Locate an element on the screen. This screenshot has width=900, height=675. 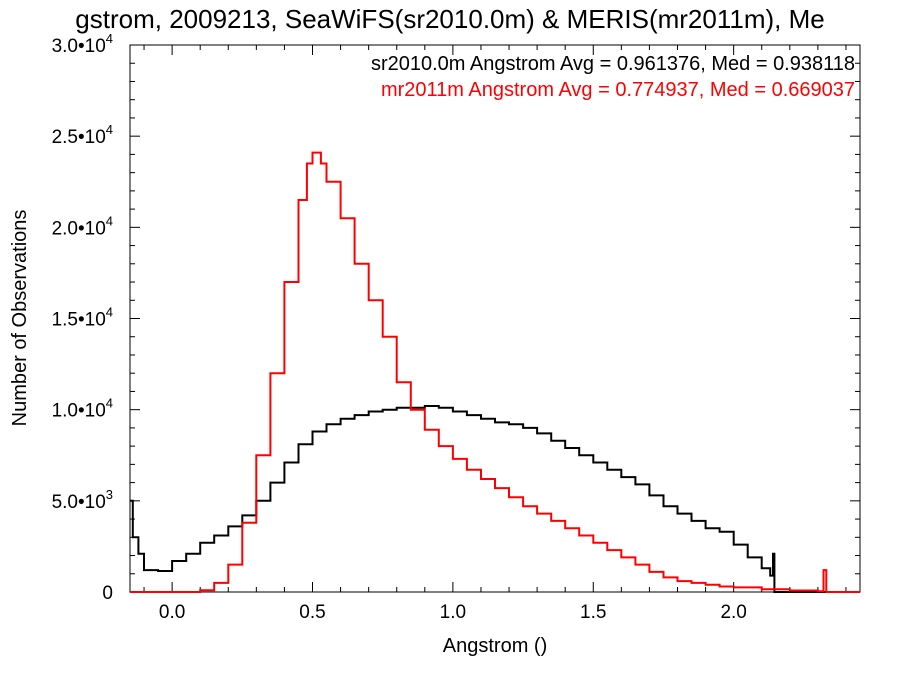
y-tick-label: 0 is located at coordinates (107, 593).